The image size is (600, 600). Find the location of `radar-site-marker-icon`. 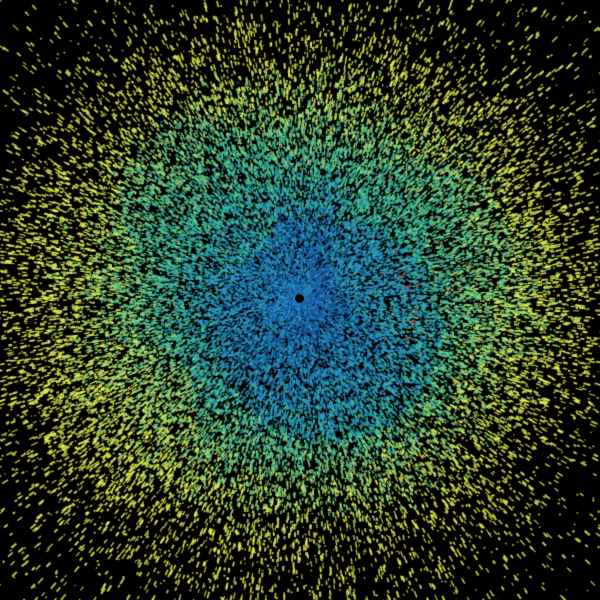

radar-site-marker-icon is located at coordinates (299, 298).